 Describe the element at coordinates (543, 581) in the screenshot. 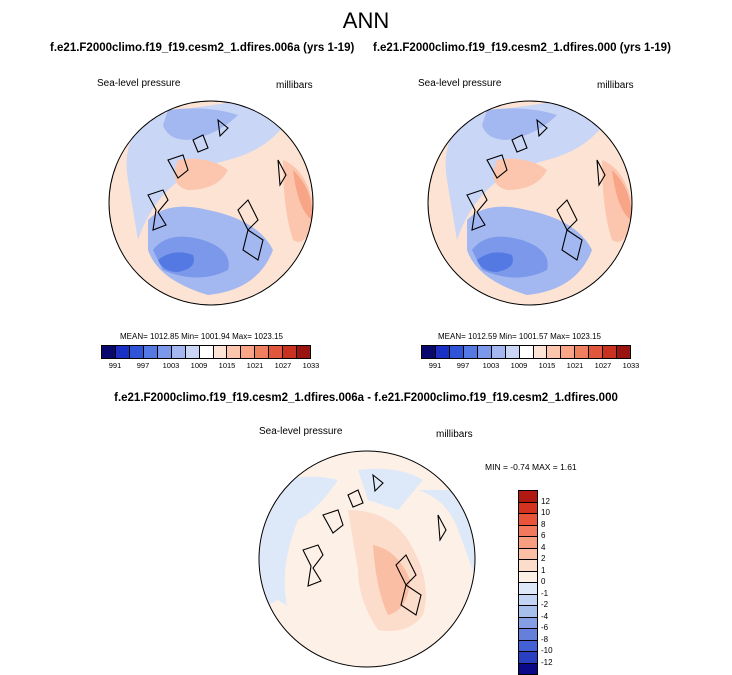

I see `colorbar-tick-label: 0` at that location.